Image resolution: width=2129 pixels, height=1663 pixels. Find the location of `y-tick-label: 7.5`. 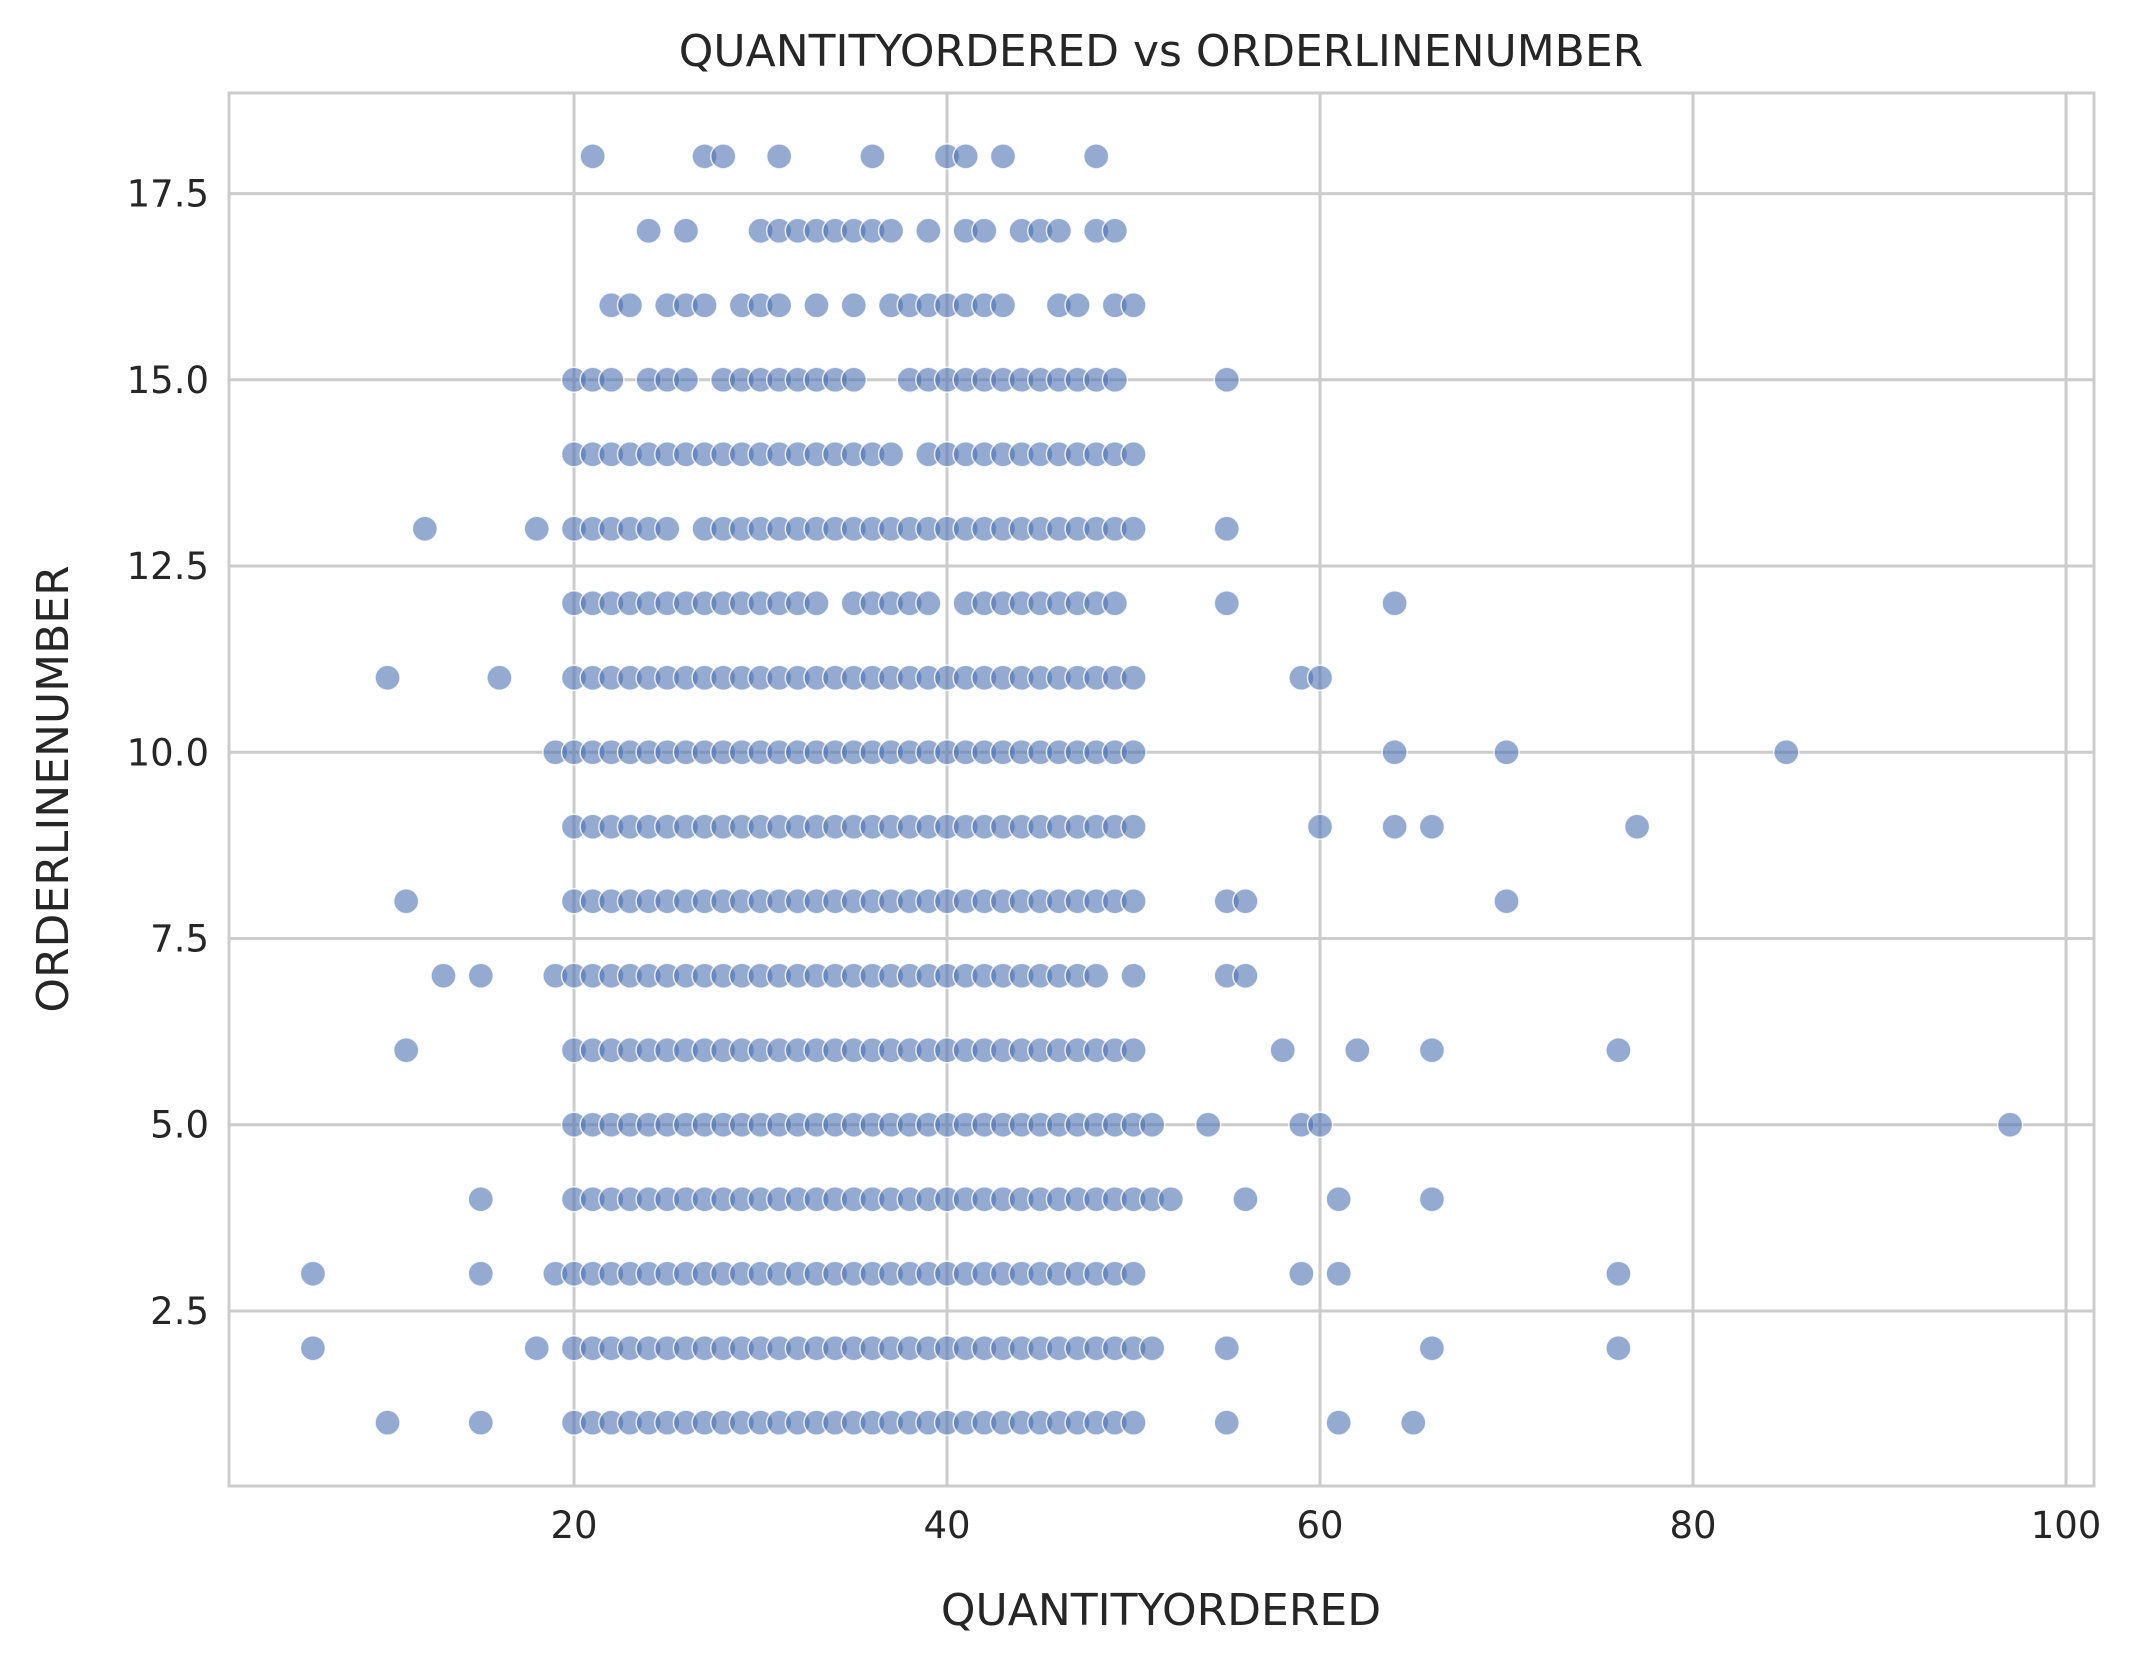

y-tick-label: 7.5 is located at coordinates (179, 938).